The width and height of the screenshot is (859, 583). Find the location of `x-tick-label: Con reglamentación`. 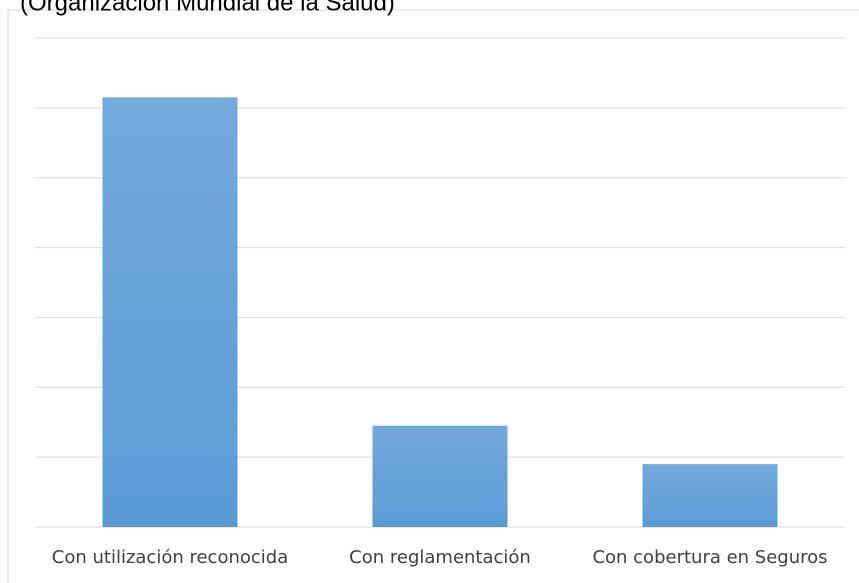

x-tick-label: Con reglamentación is located at coordinates (440, 557).